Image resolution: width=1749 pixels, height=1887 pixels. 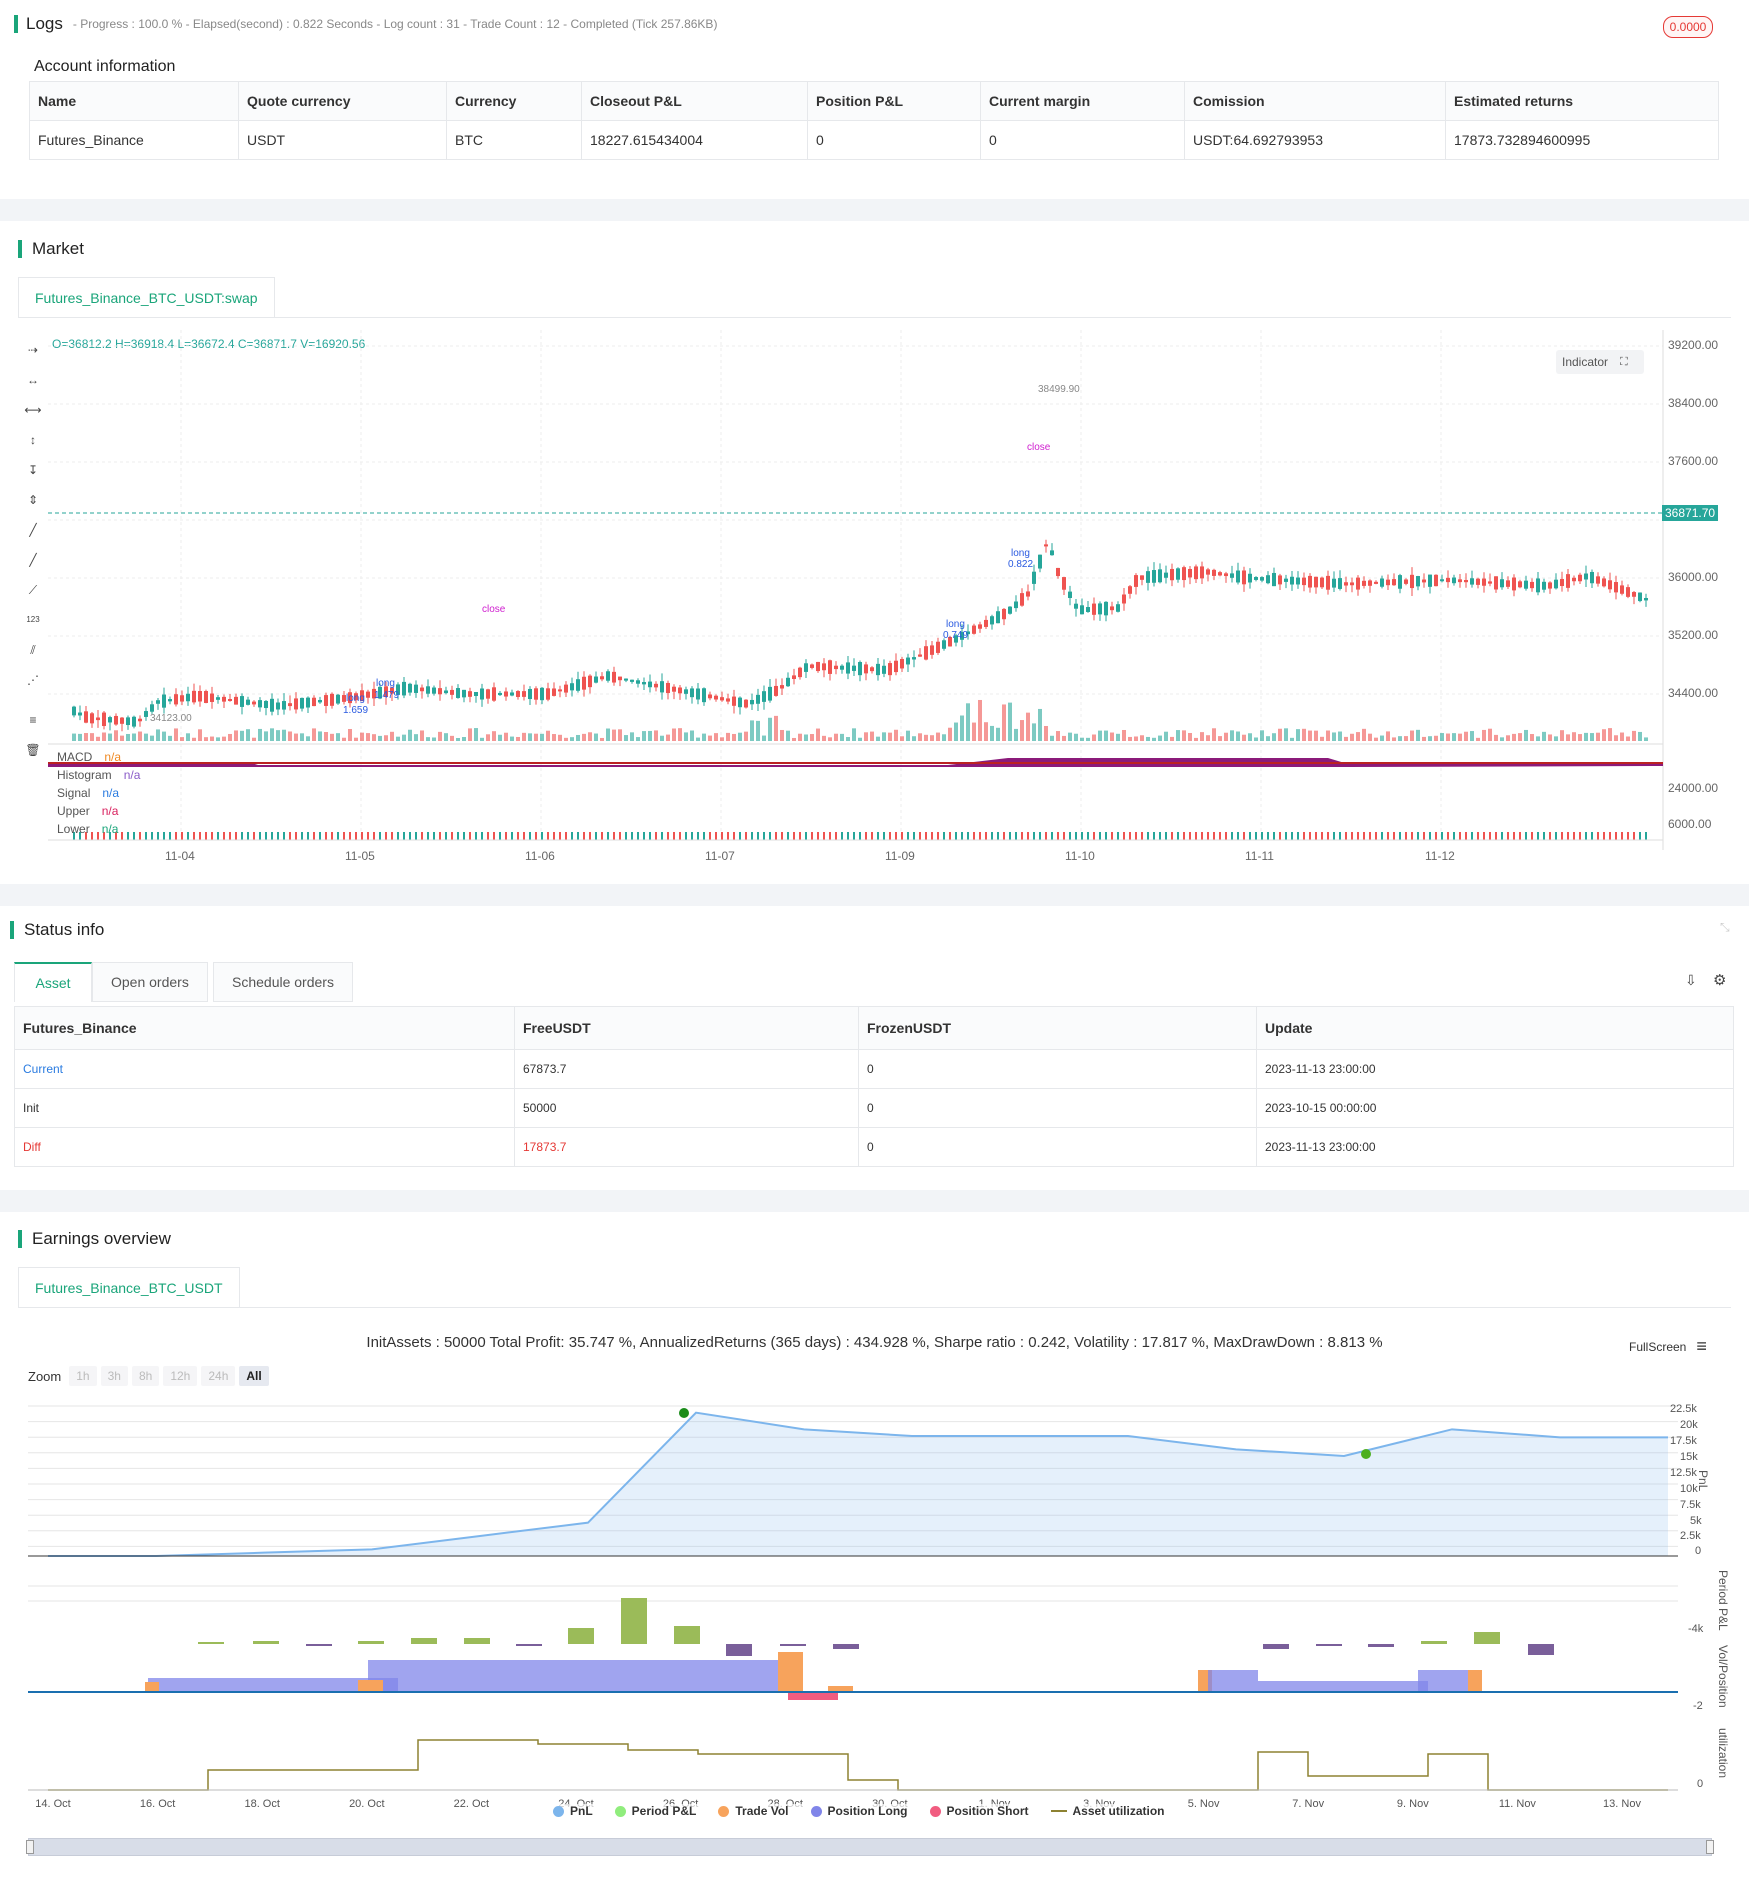 What do you see at coordinates (254, 1376) in the screenshot?
I see `zoom-all: All` at bounding box center [254, 1376].